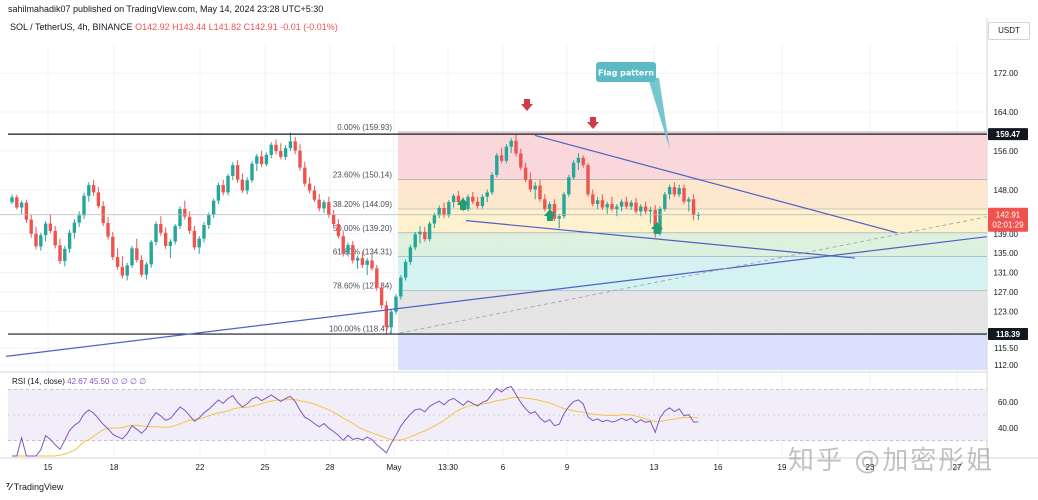  Describe the element at coordinates (48, 467) in the screenshot. I see `time-tick-label: 15` at that location.